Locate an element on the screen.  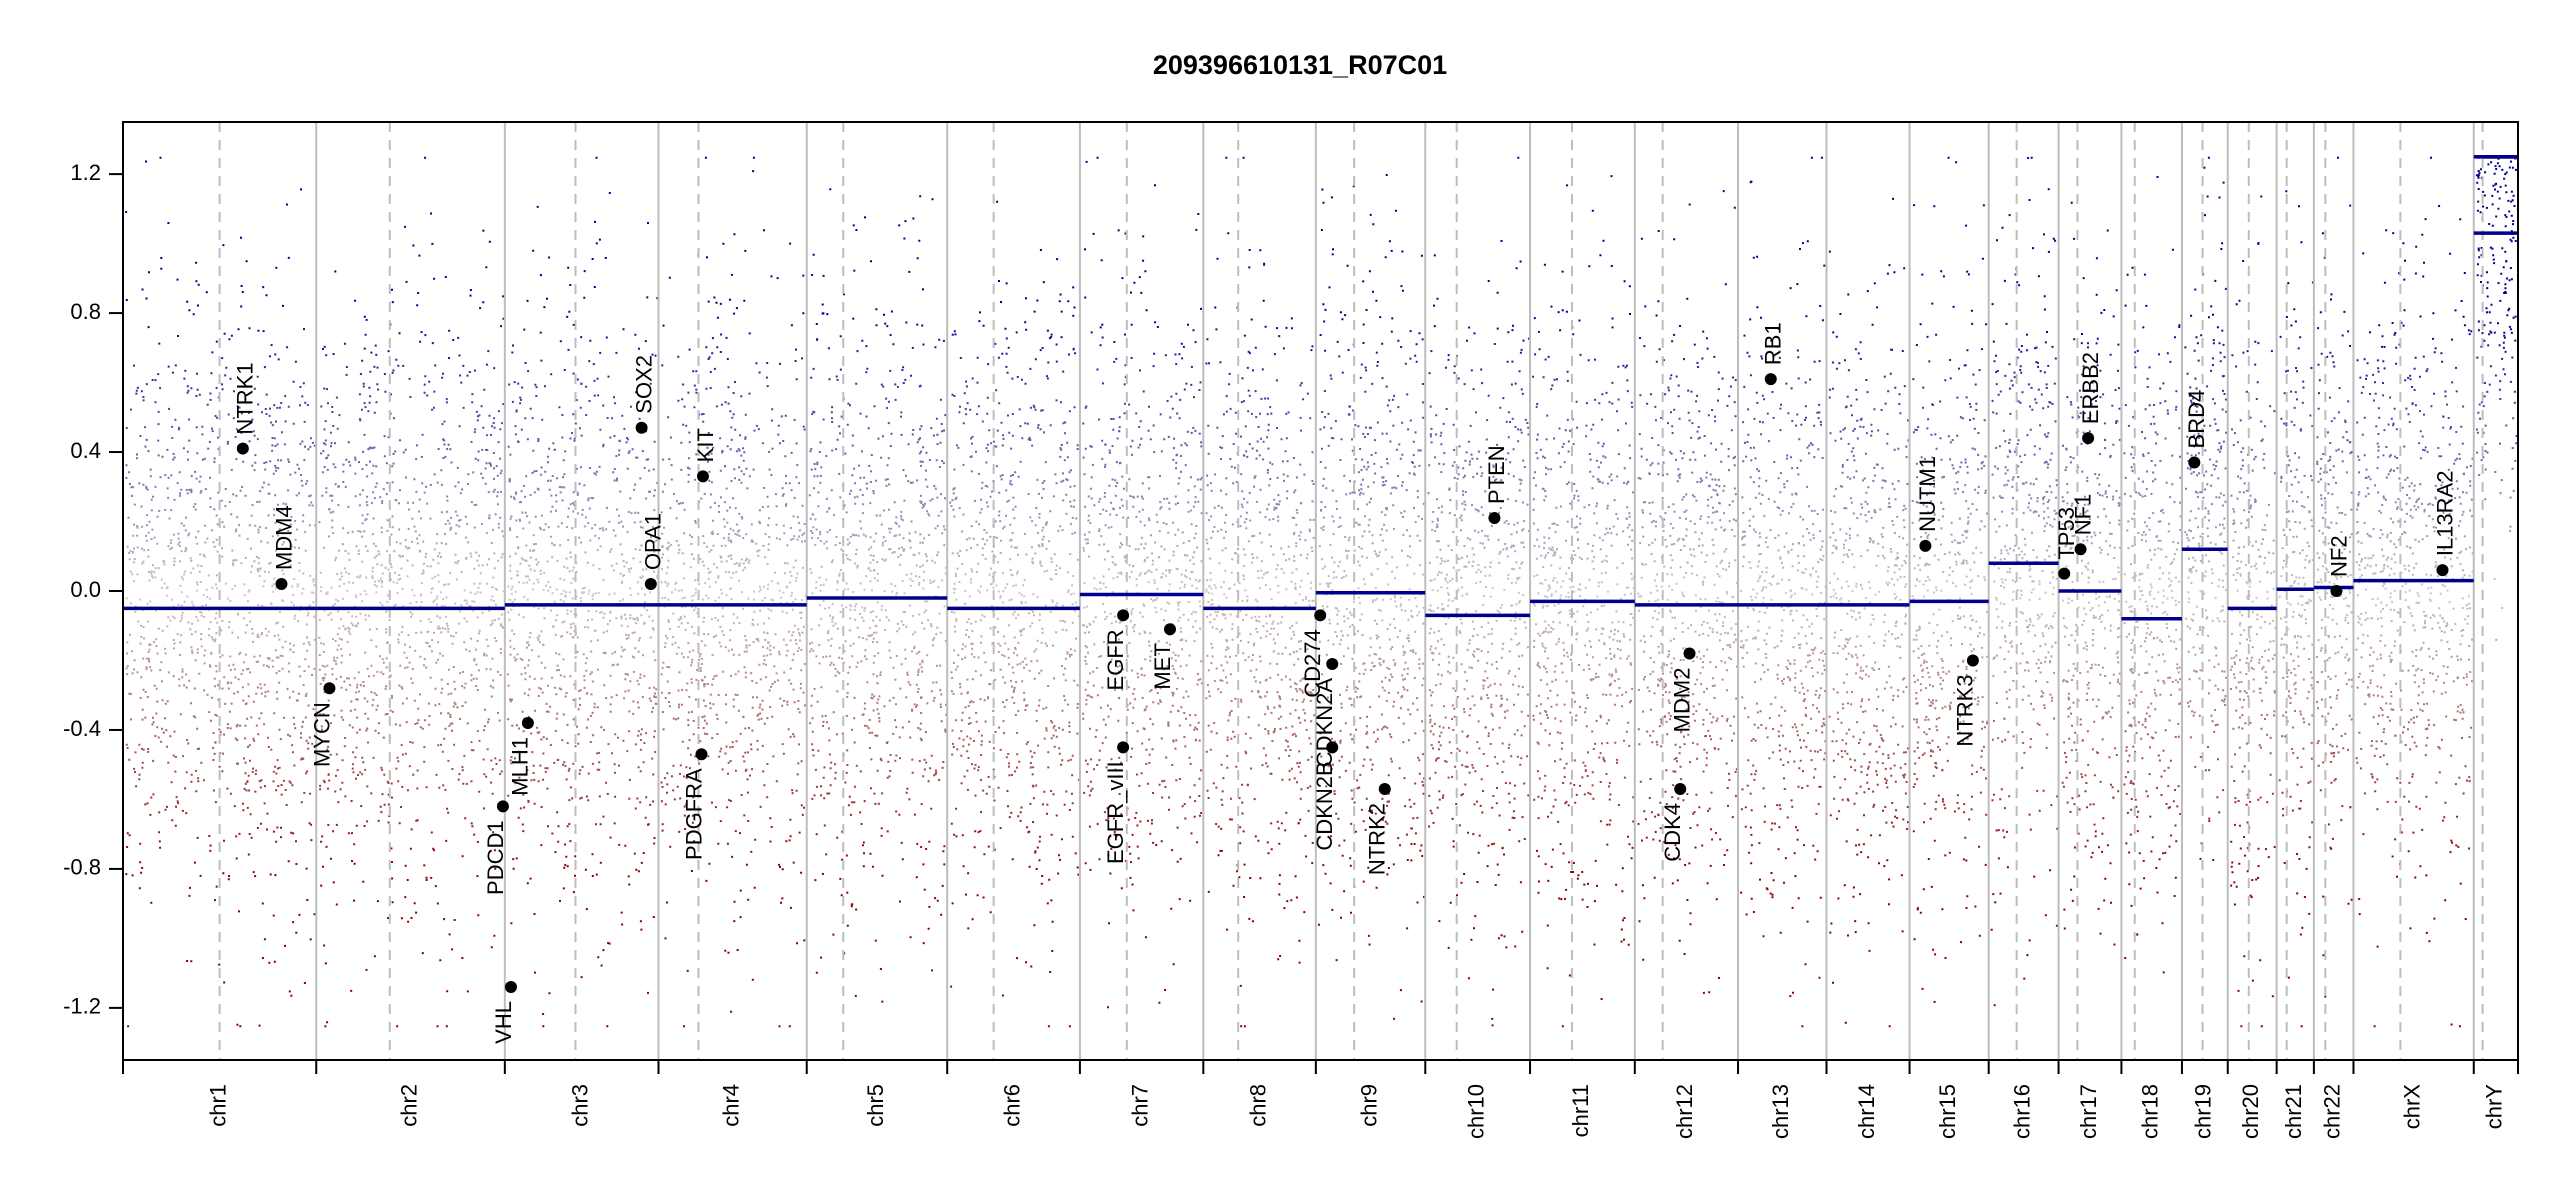
x-tick-label-chr2: chr2 is located at coordinates (408, 1105).